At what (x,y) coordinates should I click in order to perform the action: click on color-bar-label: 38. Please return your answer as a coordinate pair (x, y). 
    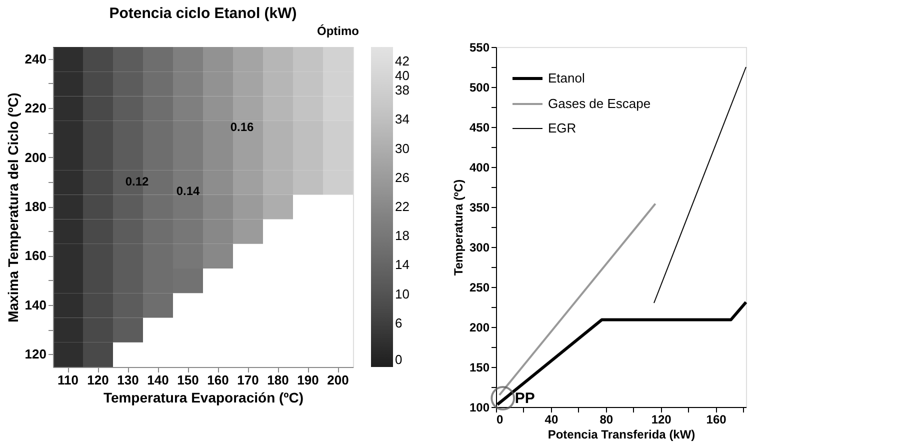
    Looking at the image, I should click on (402, 90).